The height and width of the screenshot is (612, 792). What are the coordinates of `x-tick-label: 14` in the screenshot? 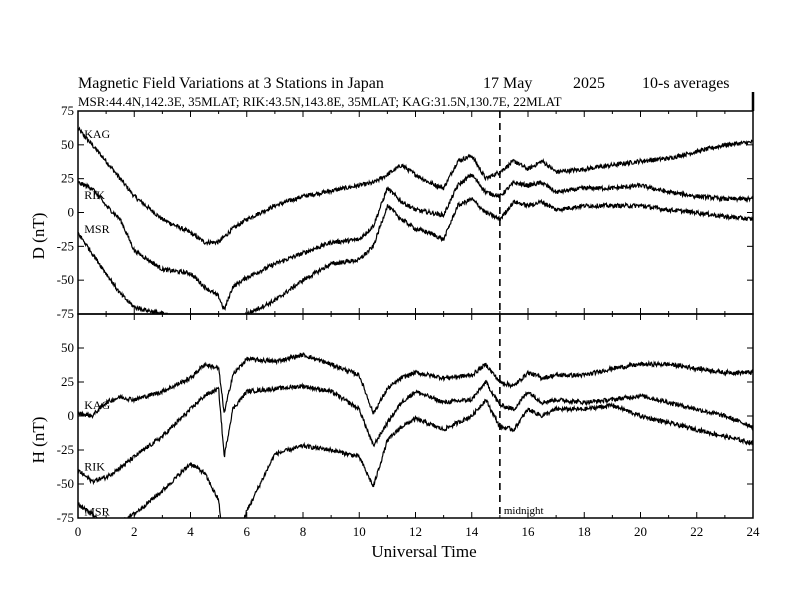 It's located at (472, 531).